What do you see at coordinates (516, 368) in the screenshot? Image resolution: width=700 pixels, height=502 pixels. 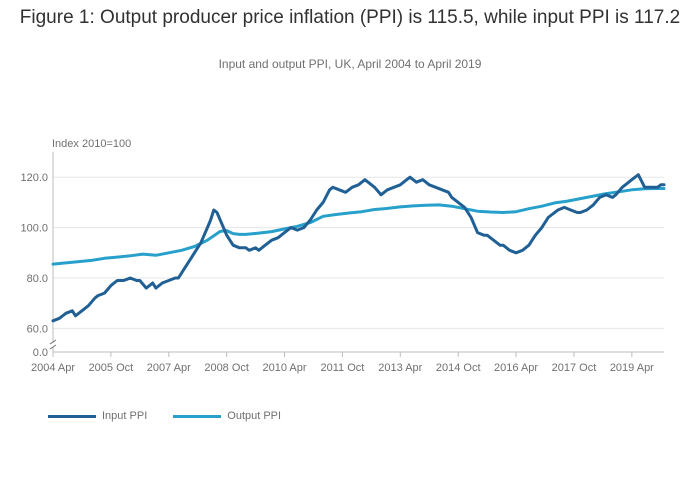 I see `x-tick-label: 2016 Apr` at bounding box center [516, 368].